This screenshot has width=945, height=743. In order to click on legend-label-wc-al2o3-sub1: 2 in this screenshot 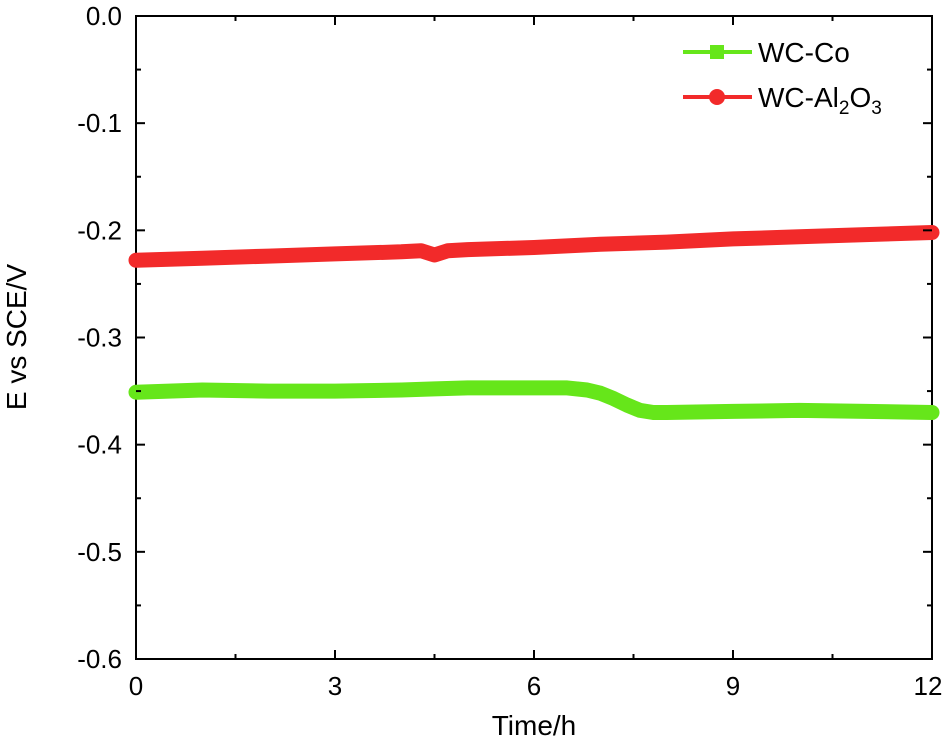, I will do `click(844, 108)`.